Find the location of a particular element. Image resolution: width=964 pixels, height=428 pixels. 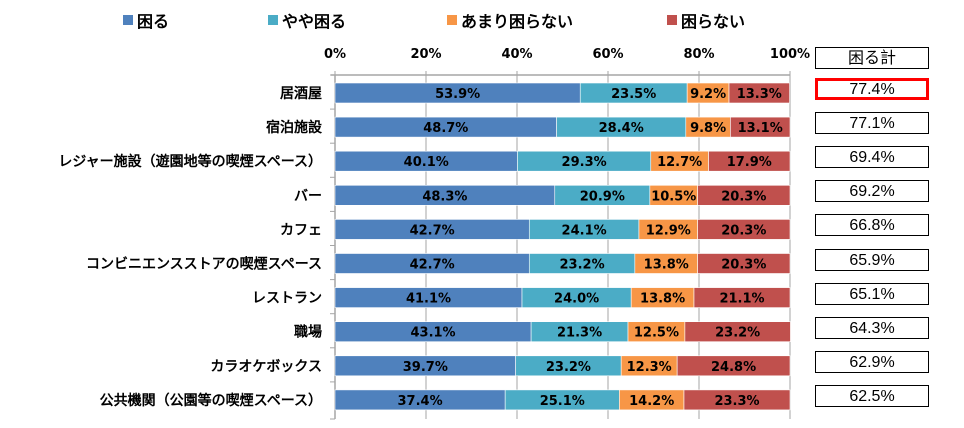

legend-swatch-komaranai is located at coordinates (672, 20).